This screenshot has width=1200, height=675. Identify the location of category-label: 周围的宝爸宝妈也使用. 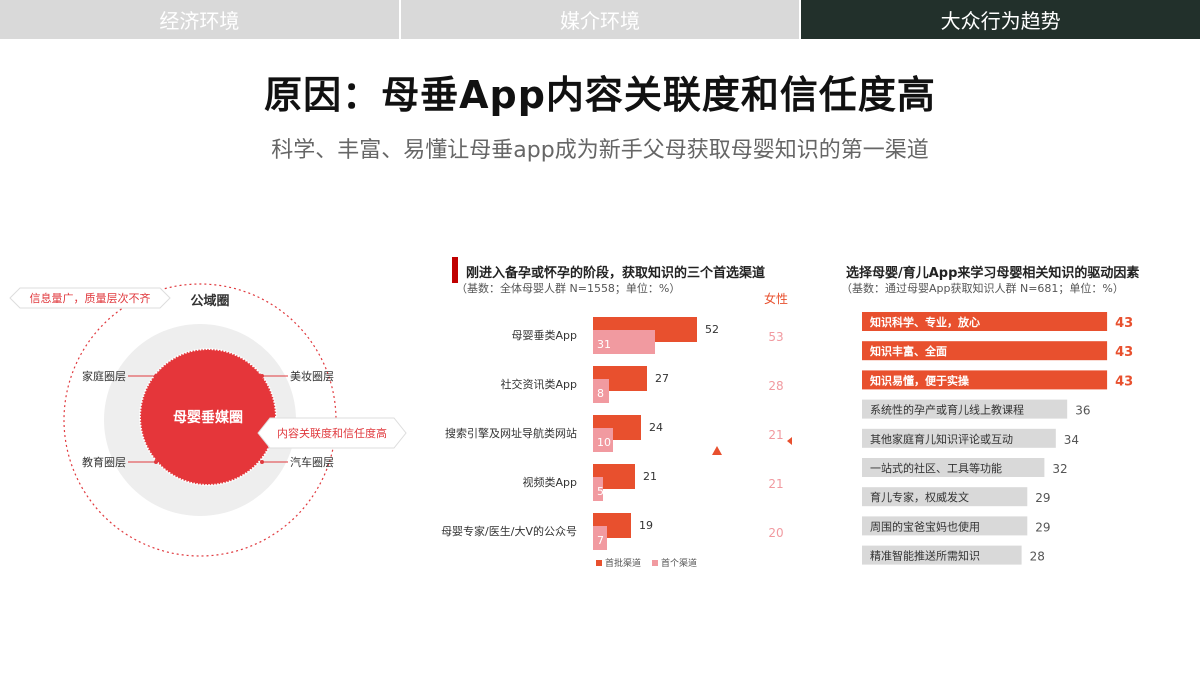
(925, 526).